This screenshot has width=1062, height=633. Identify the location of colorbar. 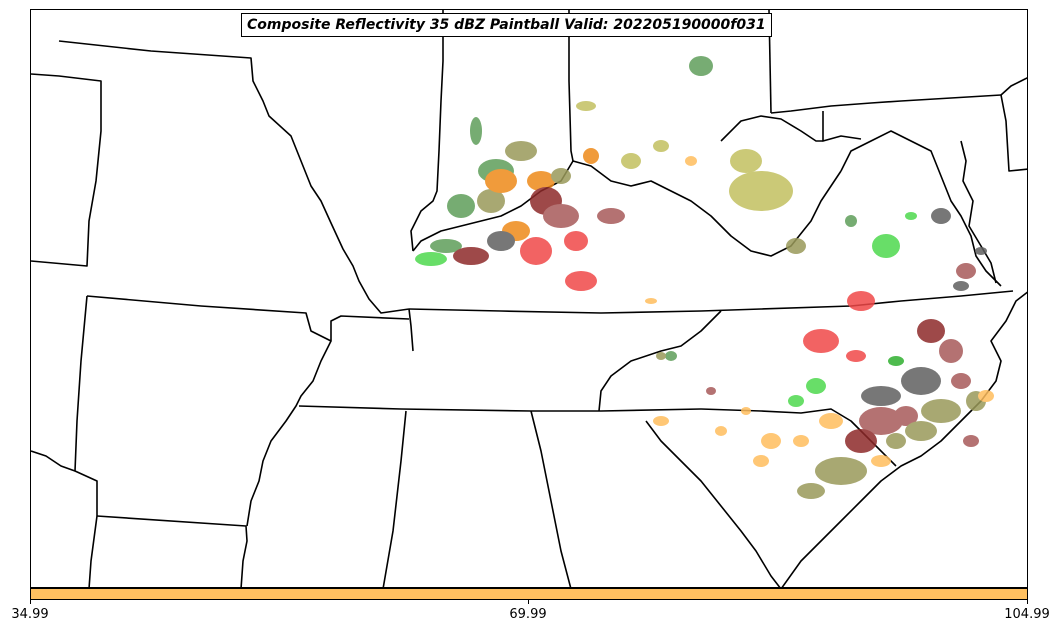
(529, 594).